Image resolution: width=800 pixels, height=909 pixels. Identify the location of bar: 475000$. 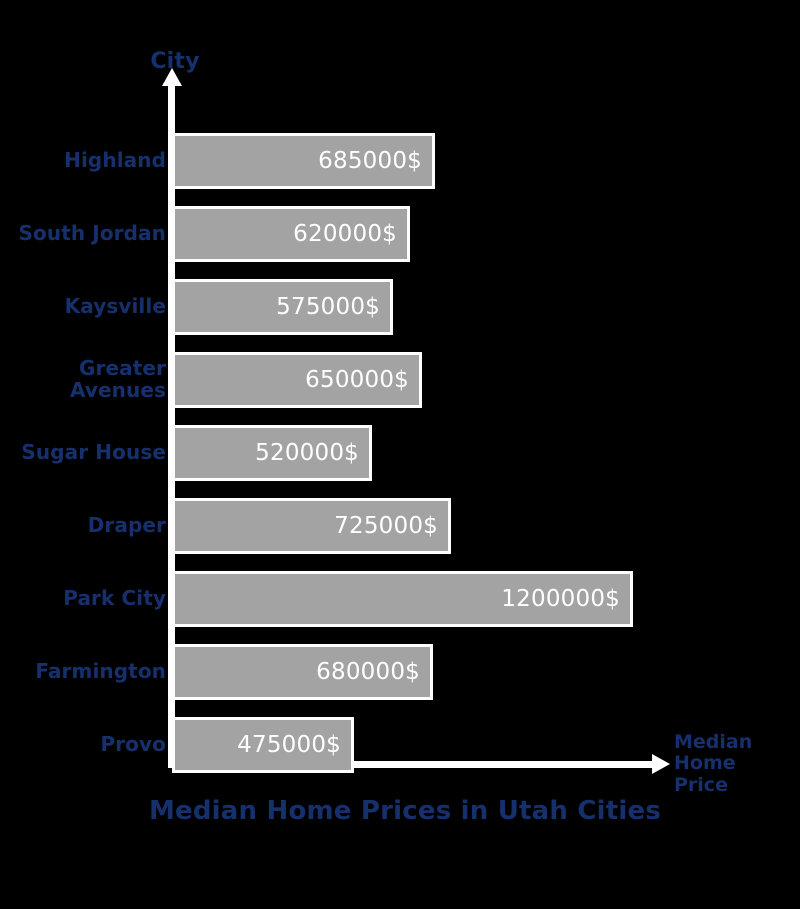
(263, 745).